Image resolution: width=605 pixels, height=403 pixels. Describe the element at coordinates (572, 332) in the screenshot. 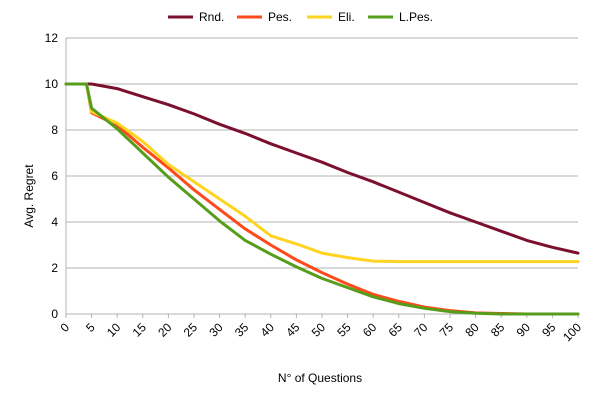

I see `x-tick-label: 100` at that location.